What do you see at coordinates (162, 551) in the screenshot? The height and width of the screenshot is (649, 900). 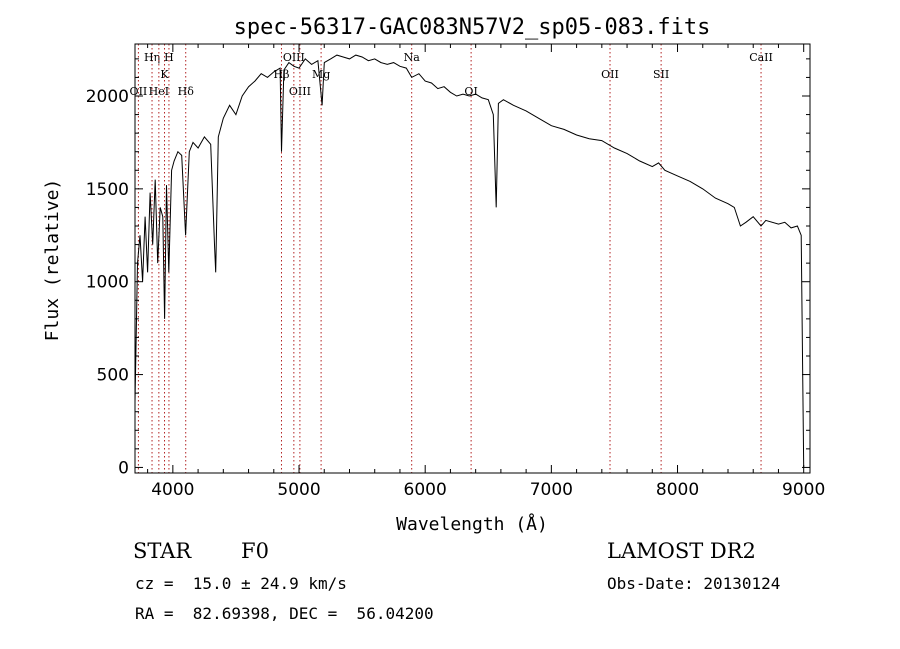 I see `object-class: STAR` at bounding box center [162, 551].